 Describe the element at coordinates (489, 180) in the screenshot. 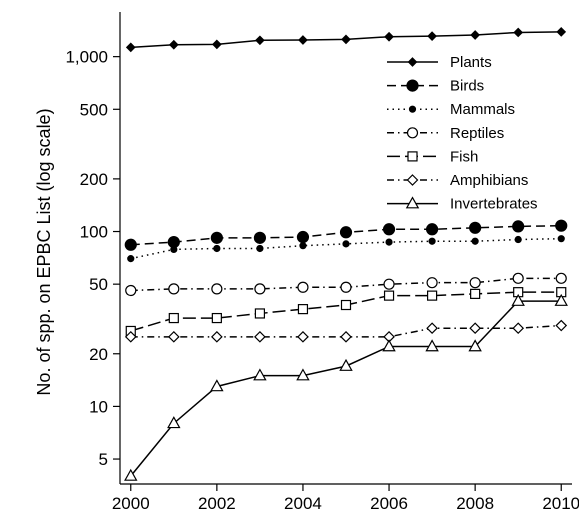

I see `legend-label-amphibians: Amphibians` at that location.